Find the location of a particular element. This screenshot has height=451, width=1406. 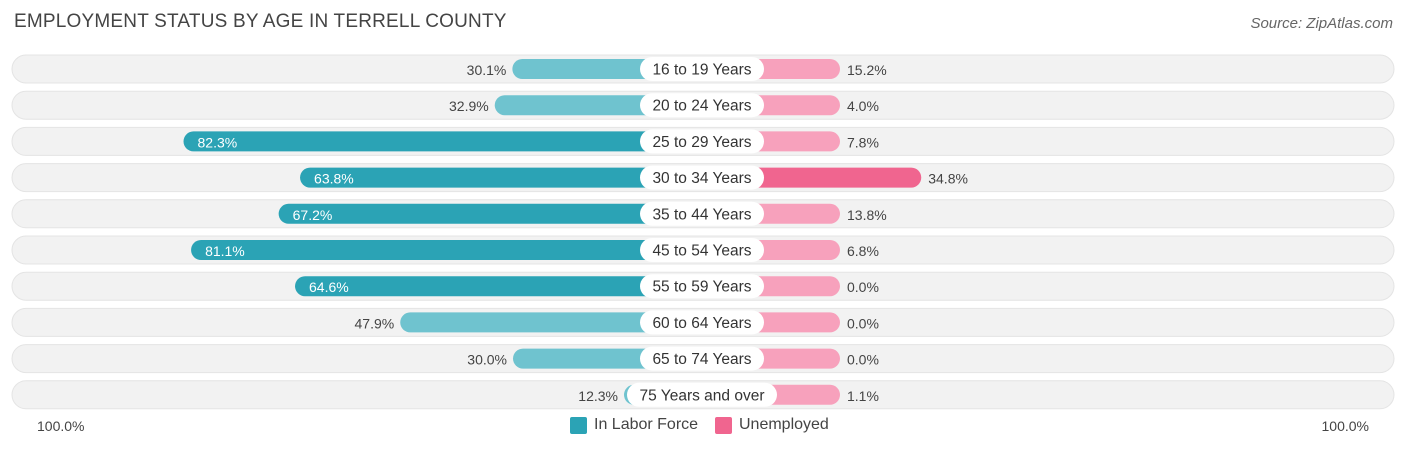

labor-value-label: 67.2% is located at coordinates (313, 215).